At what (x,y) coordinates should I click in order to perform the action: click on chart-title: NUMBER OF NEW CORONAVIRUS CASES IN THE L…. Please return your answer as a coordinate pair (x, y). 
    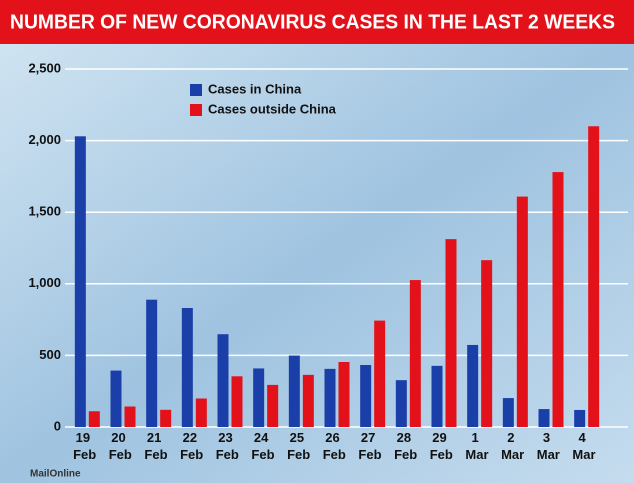
    Looking at the image, I should click on (312, 22).